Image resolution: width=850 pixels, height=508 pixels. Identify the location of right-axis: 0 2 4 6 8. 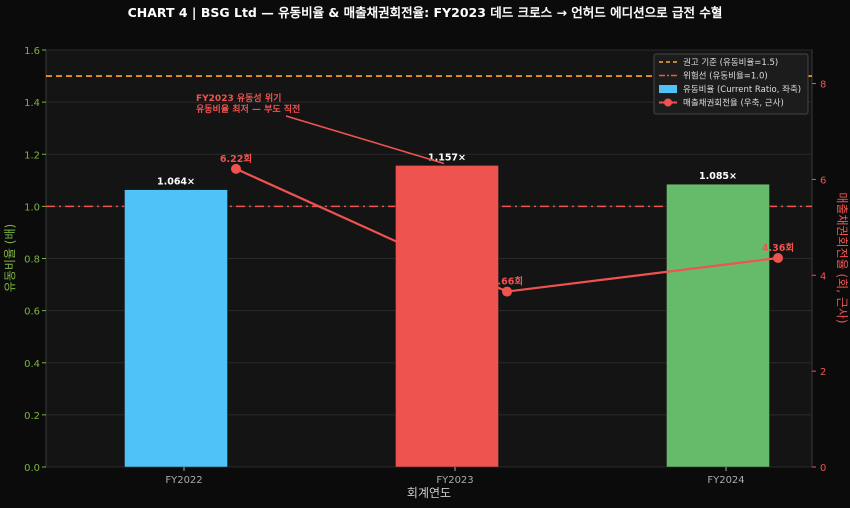
(819, 277).